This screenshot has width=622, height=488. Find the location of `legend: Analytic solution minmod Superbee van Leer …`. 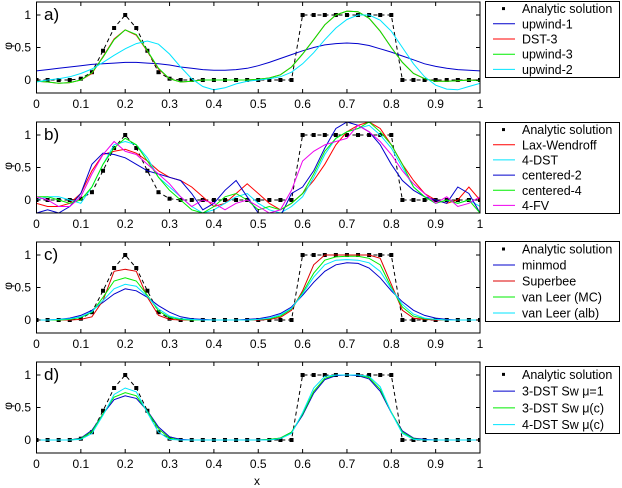

legend: Analytic solution minmod Superbee van Leer … is located at coordinates (552, 281).